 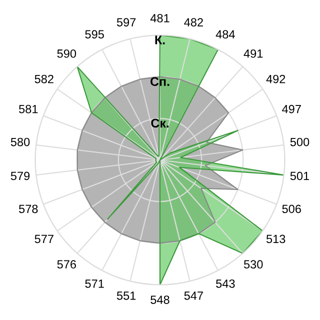 I want to click on spoke-label: 597, so click(x=126, y=22).